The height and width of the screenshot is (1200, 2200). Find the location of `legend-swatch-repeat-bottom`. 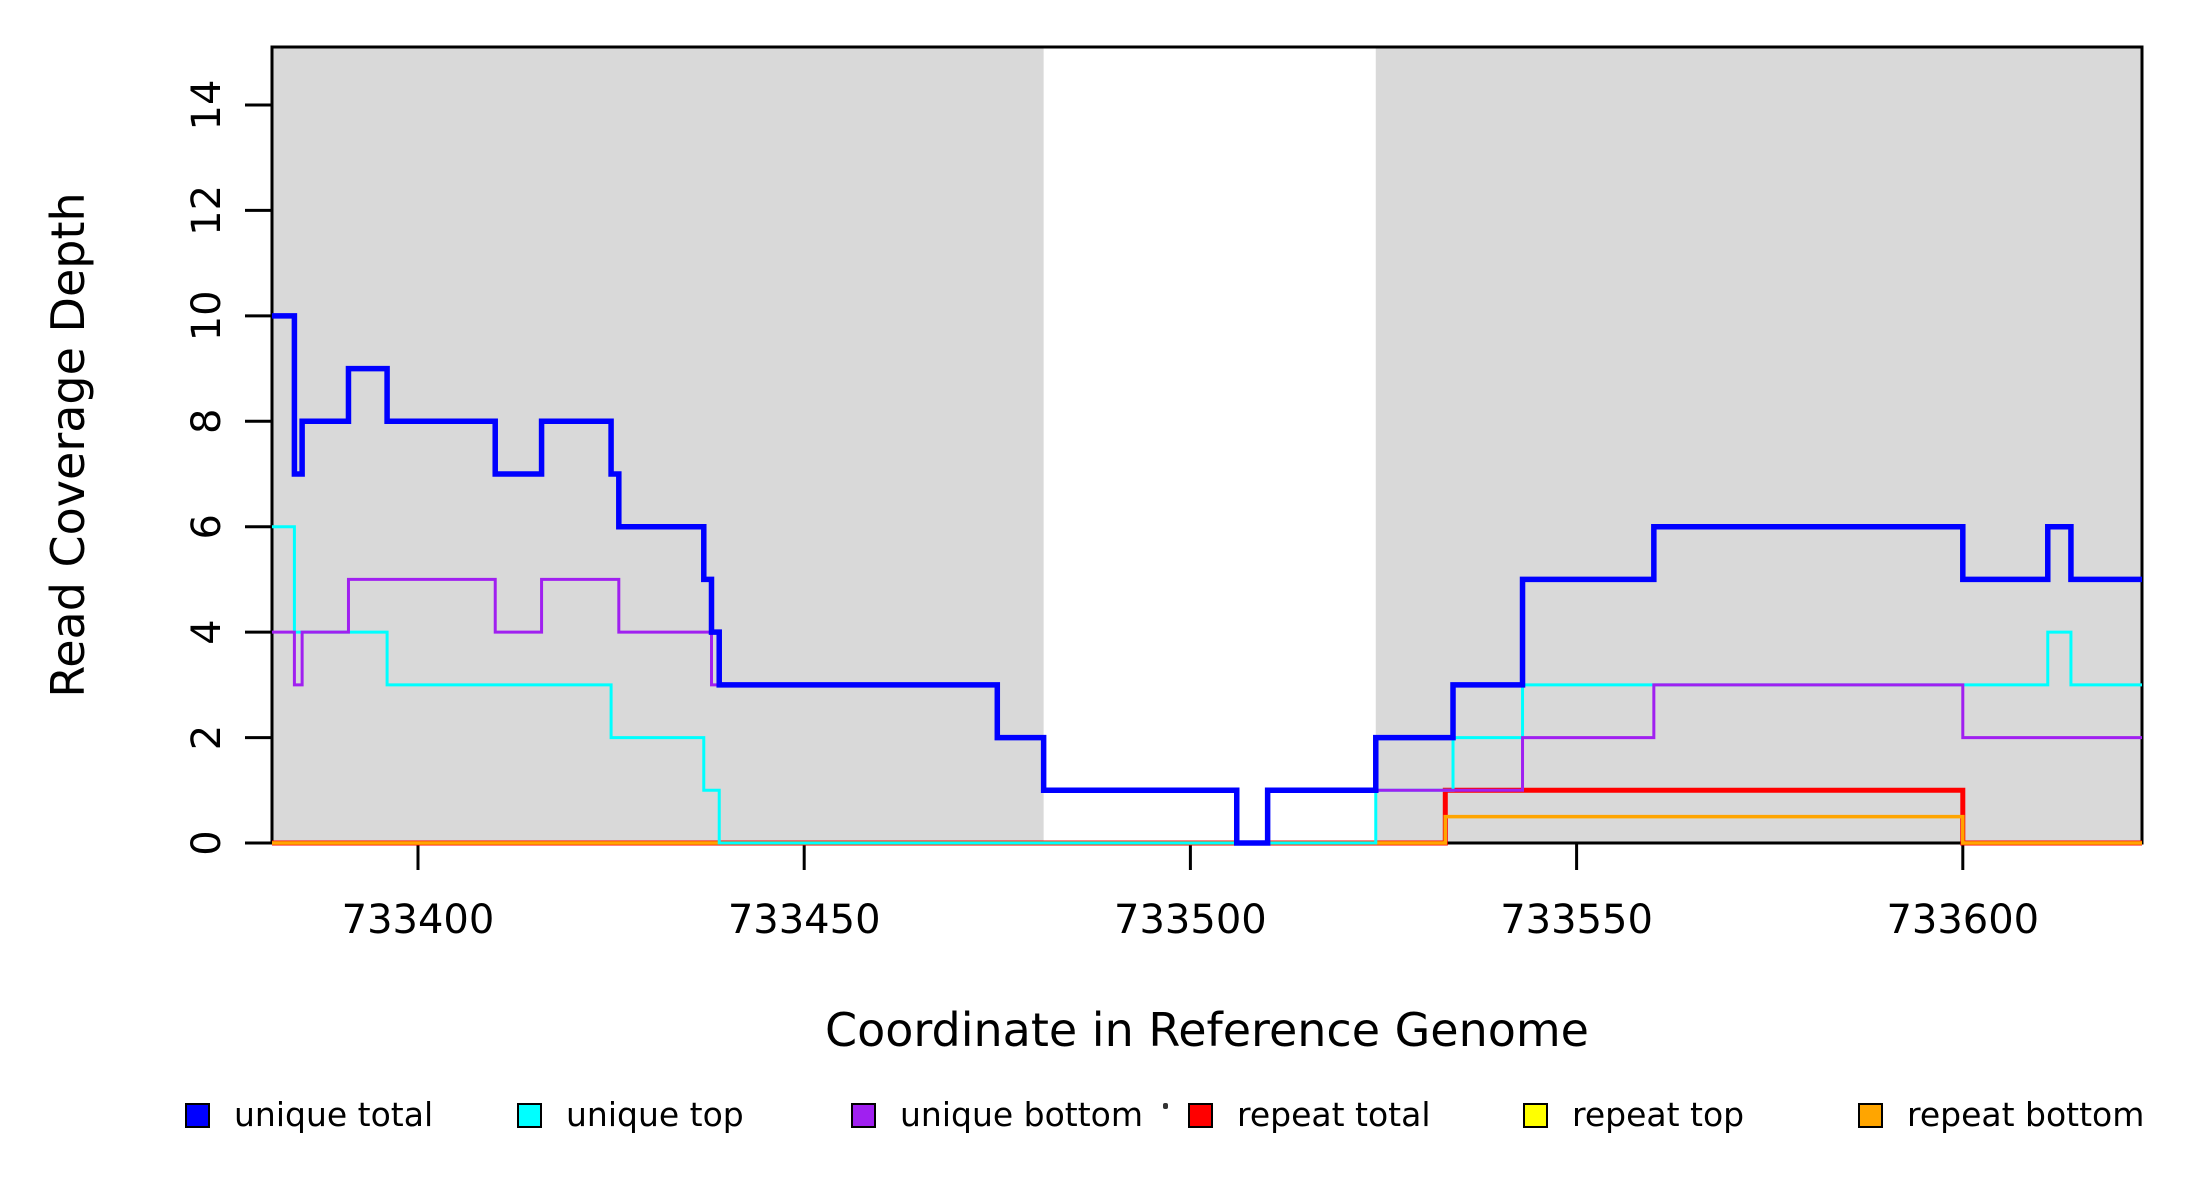

legend-swatch-repeat-bottom is located at coordinates (1870, 1115).